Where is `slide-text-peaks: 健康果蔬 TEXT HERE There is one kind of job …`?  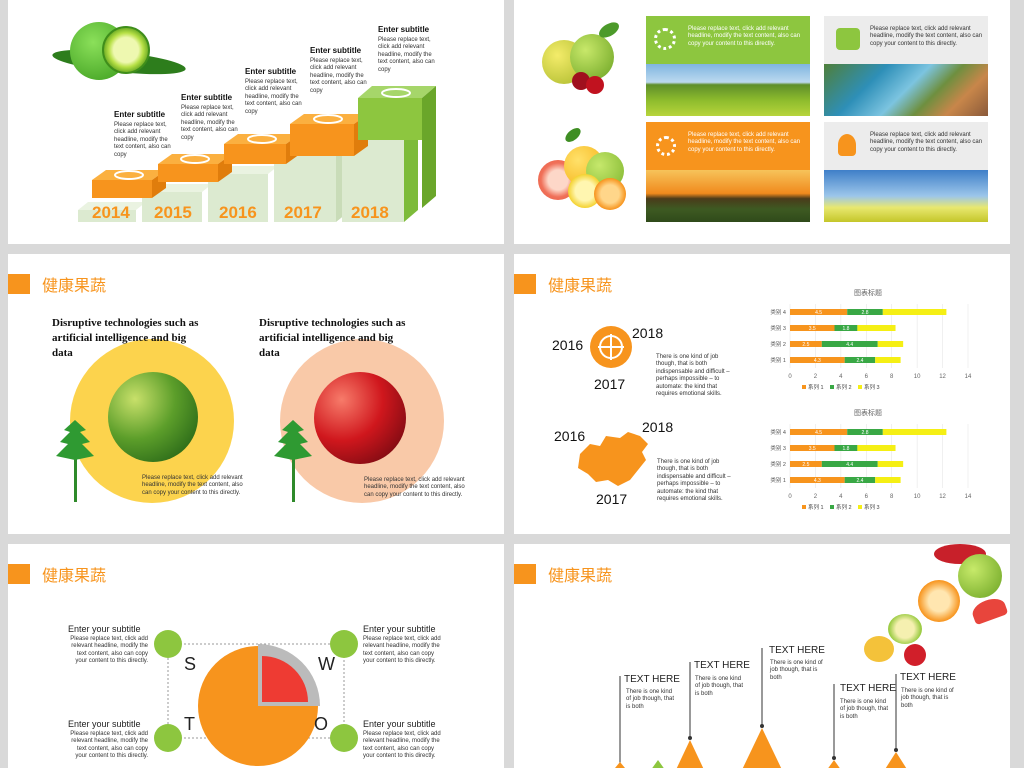
slide-text-peaks: 健康果蔬 TEXT HERE There is one kind of job … is located at coordinates (762, 656).